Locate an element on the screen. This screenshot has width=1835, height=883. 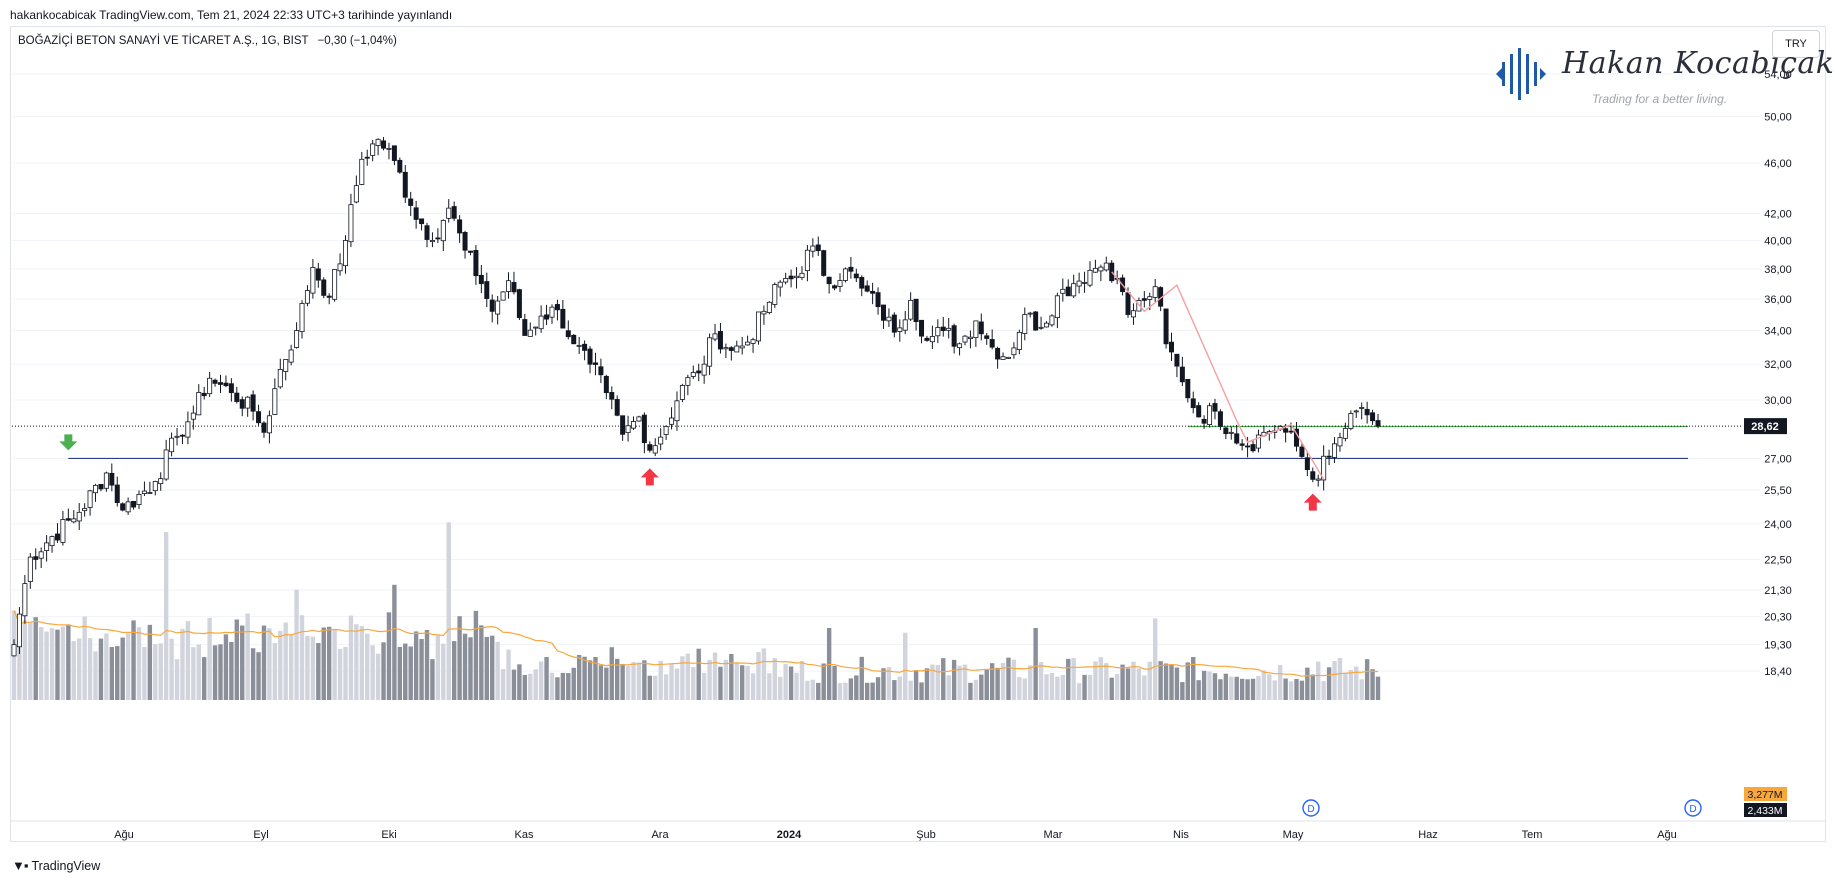
currency-button: TRY is located at coordinates (1796, 44).